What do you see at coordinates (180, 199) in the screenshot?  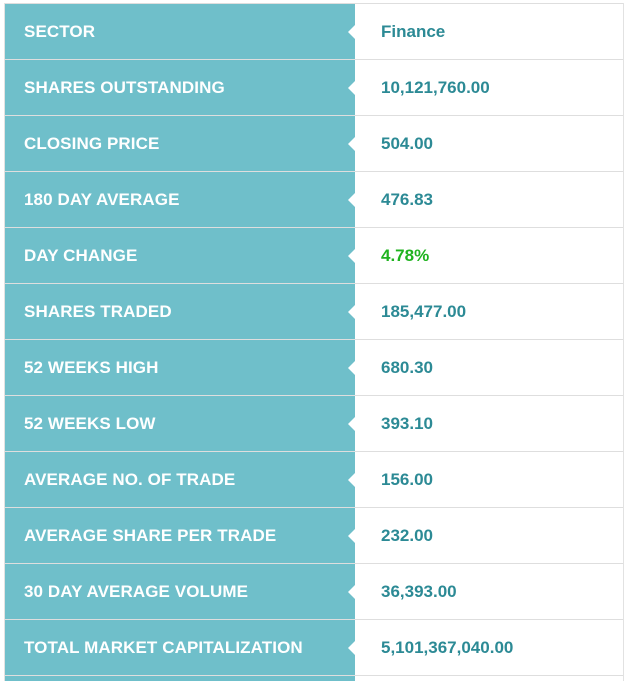 I see `row-label: 180 DAY AVERAGE` at bounding box center [180, 199].